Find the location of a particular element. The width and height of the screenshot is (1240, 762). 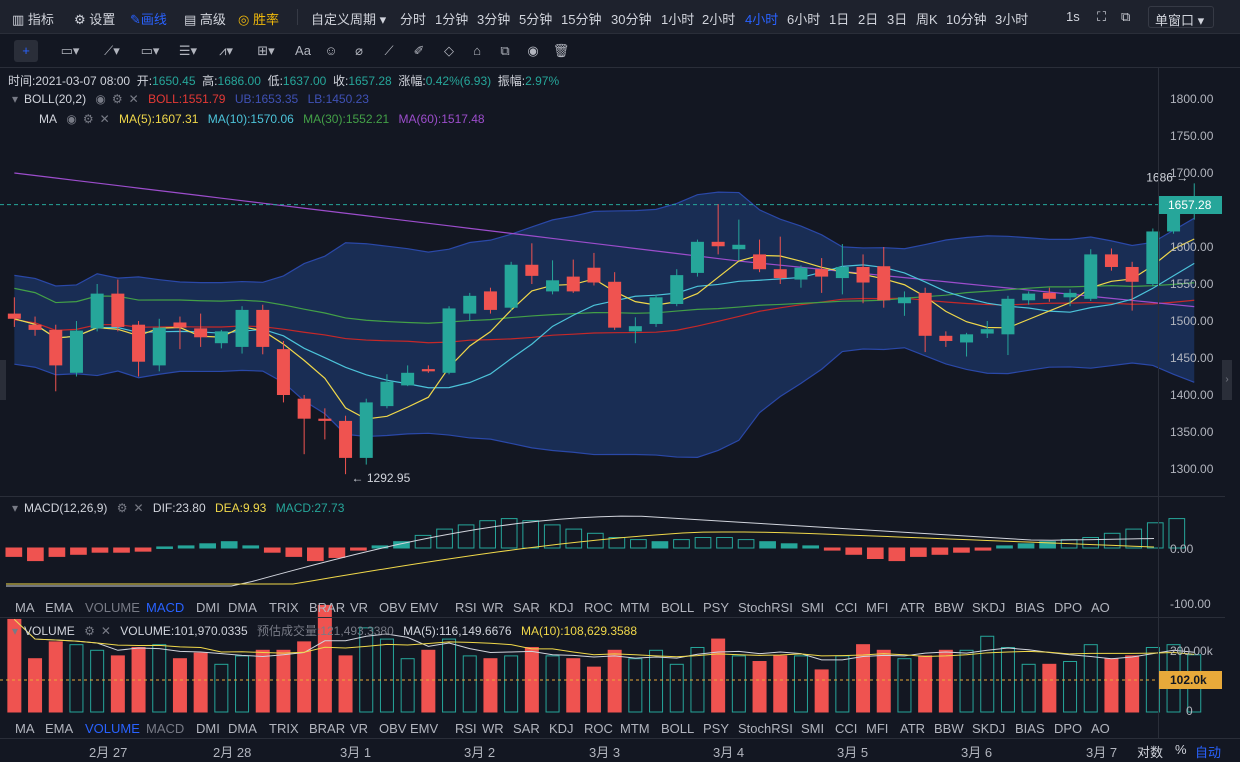

period-button: 4小时 is located at coordinates (762, 19).